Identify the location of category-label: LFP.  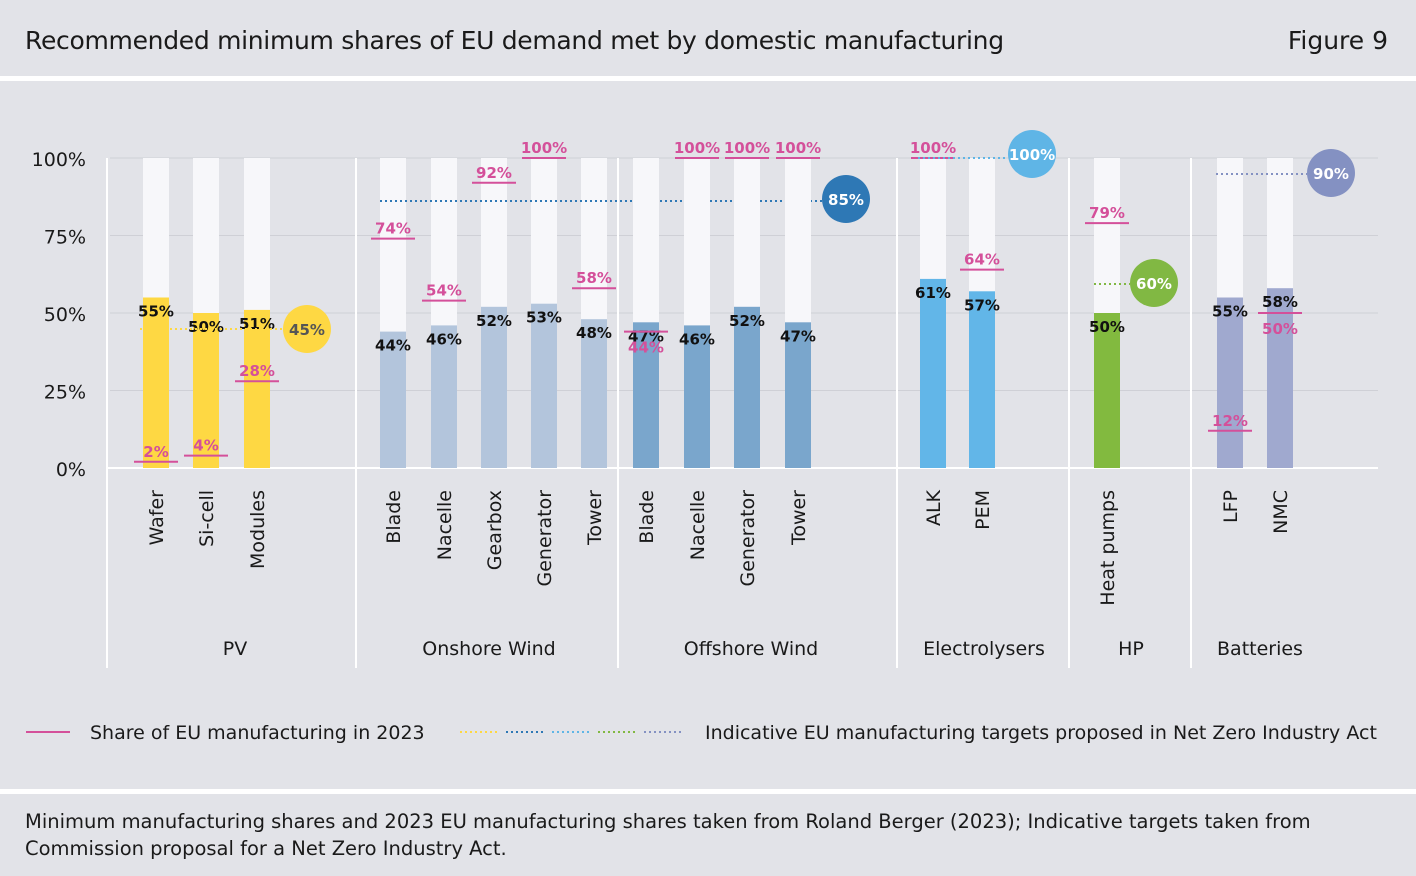
(1231, 506).